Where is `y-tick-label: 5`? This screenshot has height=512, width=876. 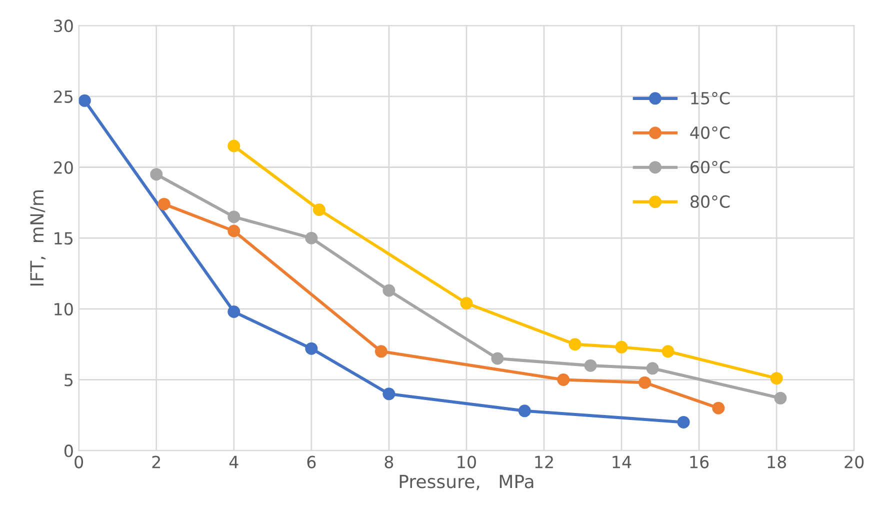 y-tick-label: 5 is located at coordinates (68, 380).